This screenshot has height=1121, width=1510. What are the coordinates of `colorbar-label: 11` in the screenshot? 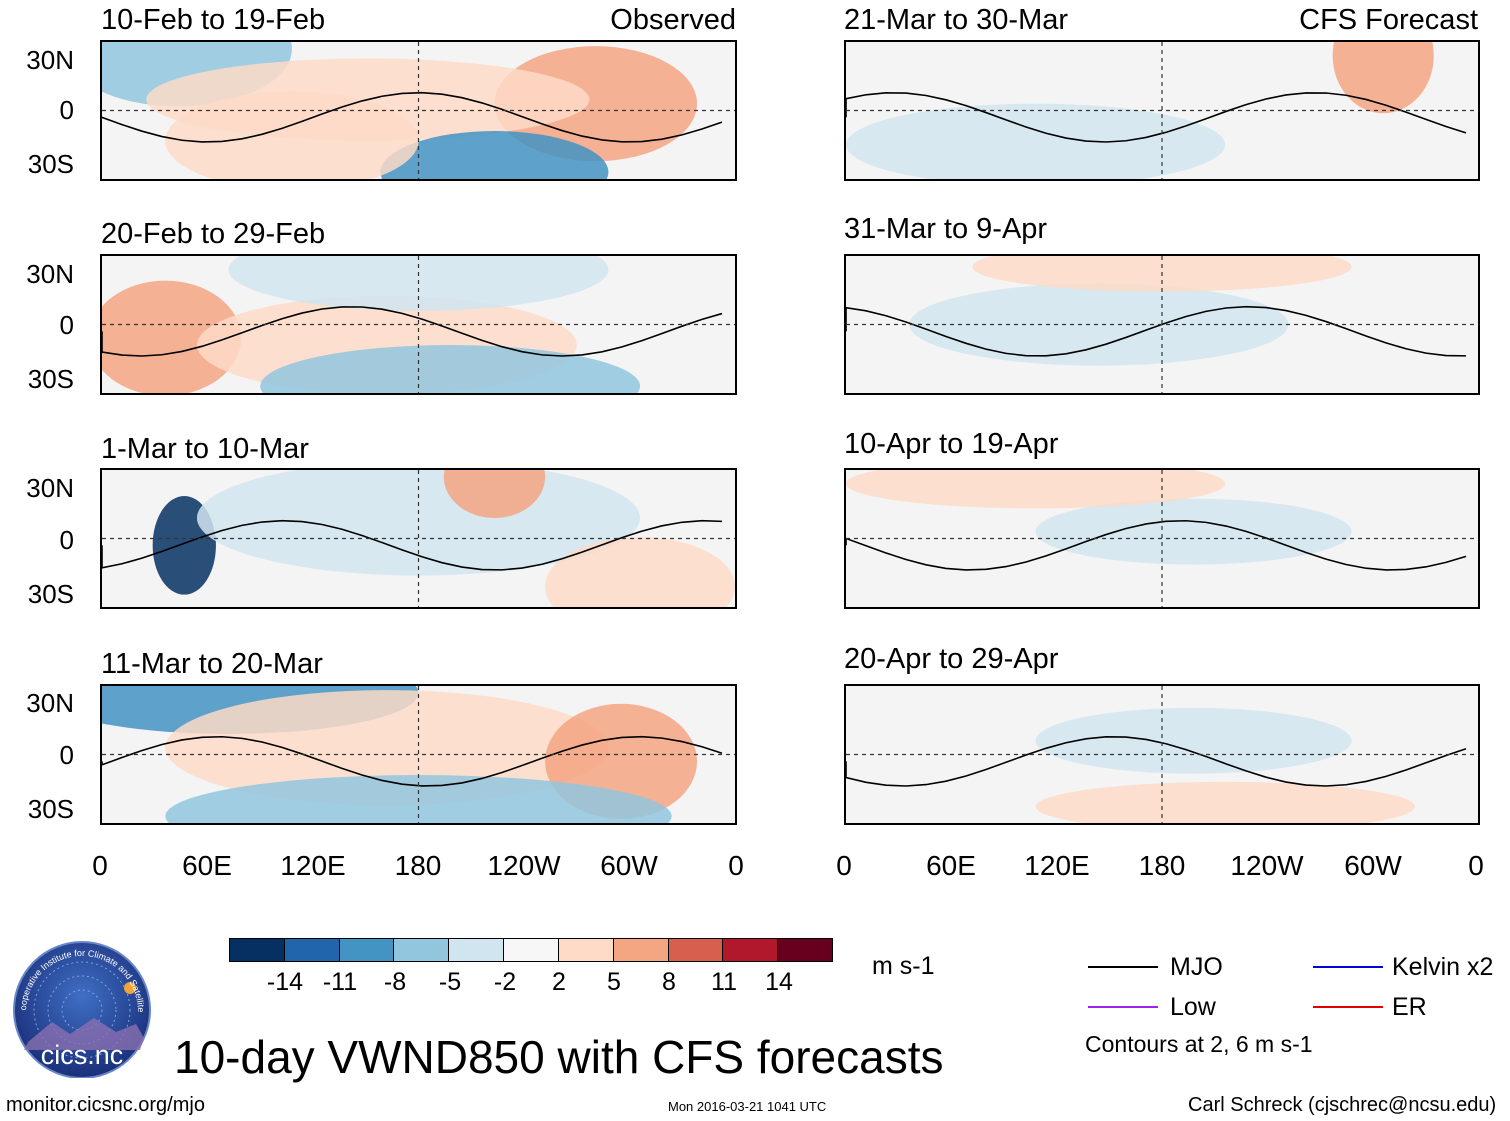 It's located at (724, 982).